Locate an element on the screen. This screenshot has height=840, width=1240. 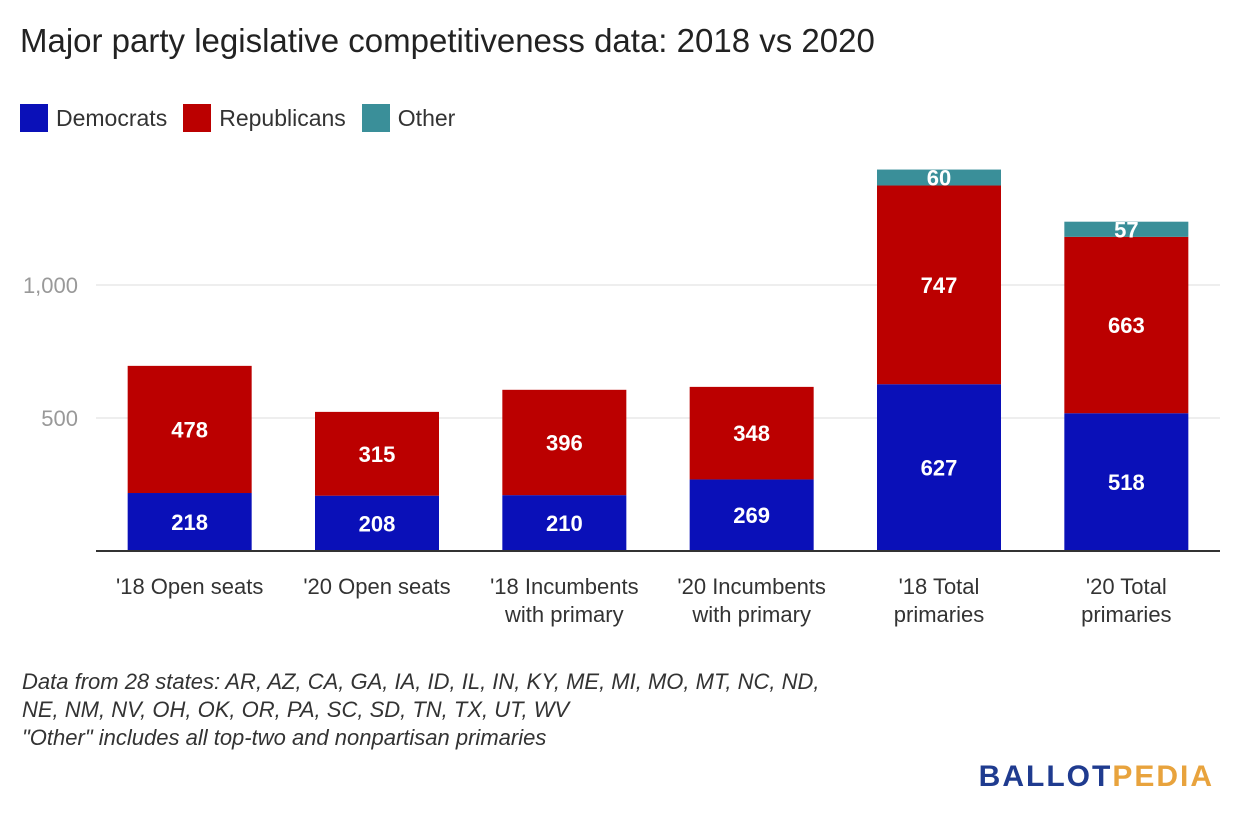
data-label: 60 is located at coordinates (939, 178).